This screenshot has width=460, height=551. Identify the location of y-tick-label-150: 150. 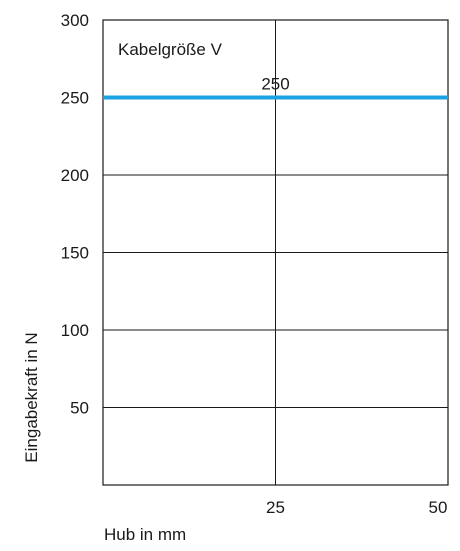
(75, 253).